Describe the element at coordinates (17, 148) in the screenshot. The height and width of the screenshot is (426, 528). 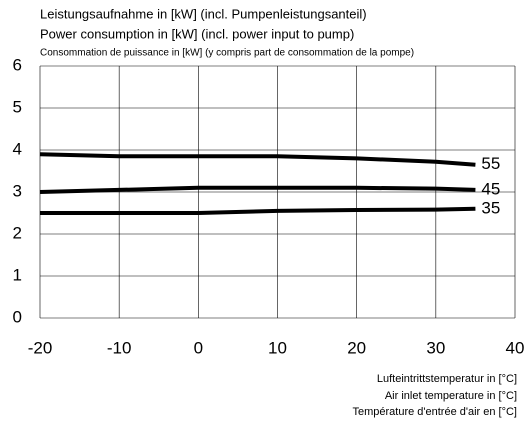
I see `y-tick-label: 4` at that location.